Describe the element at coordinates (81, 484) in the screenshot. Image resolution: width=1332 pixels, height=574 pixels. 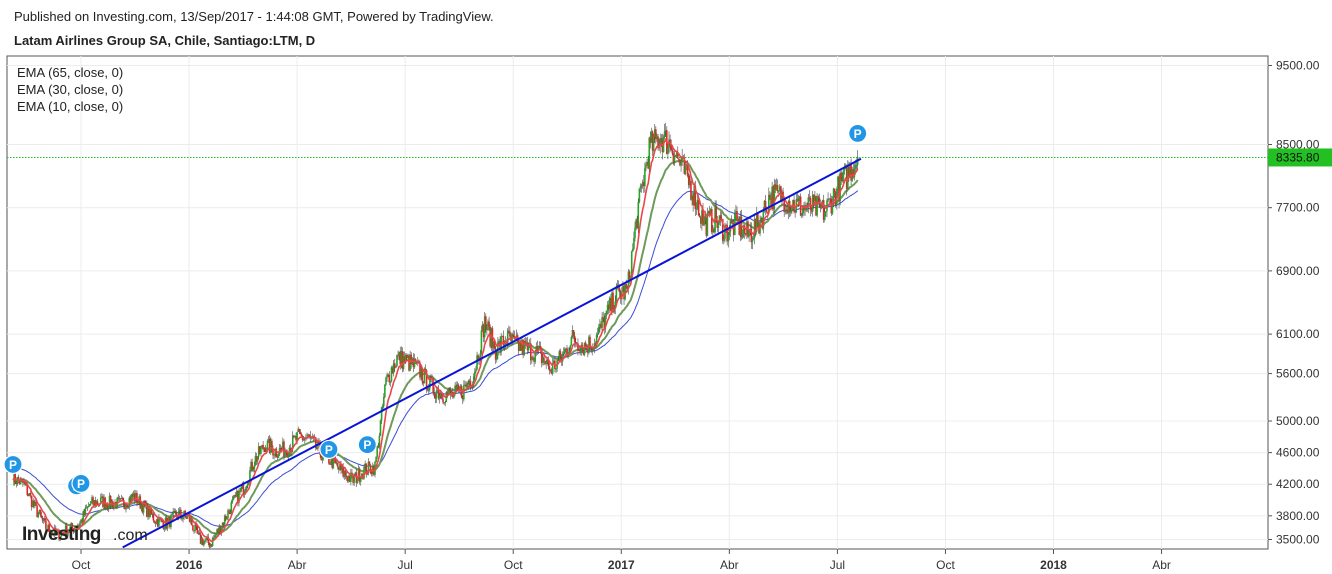
I see `marker-label: P` at that location.